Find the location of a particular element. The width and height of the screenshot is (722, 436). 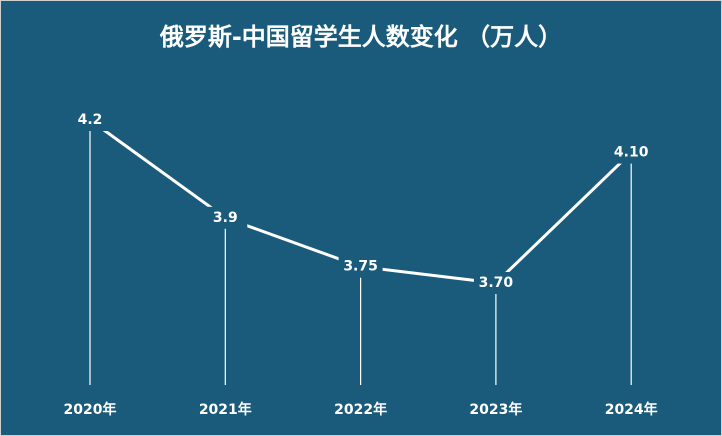

x-tick-label: 2023年 is located at coordinates (495, 409).